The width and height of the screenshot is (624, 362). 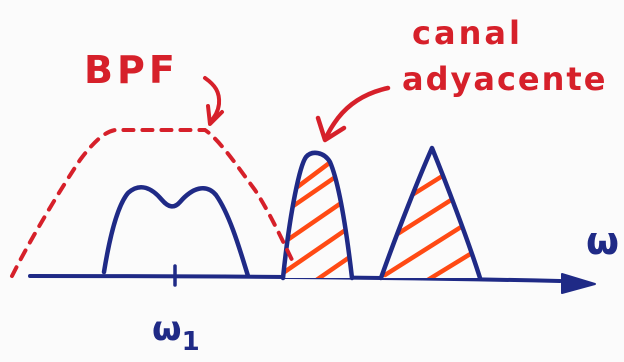 I want to click on main-signal-spectrum, so click(x=176, y=231).